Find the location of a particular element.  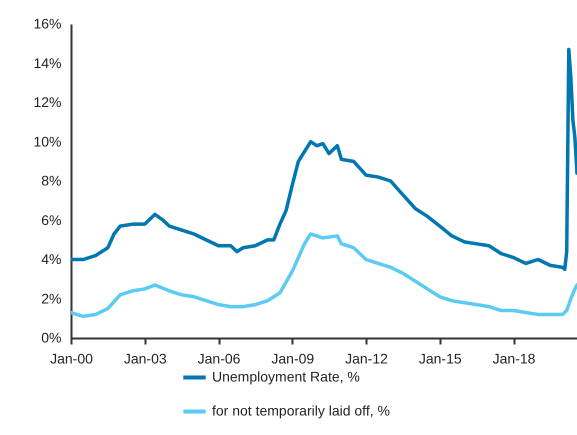

legend-label: for not temporarily laid off, % is located at coordinates (301, 410).